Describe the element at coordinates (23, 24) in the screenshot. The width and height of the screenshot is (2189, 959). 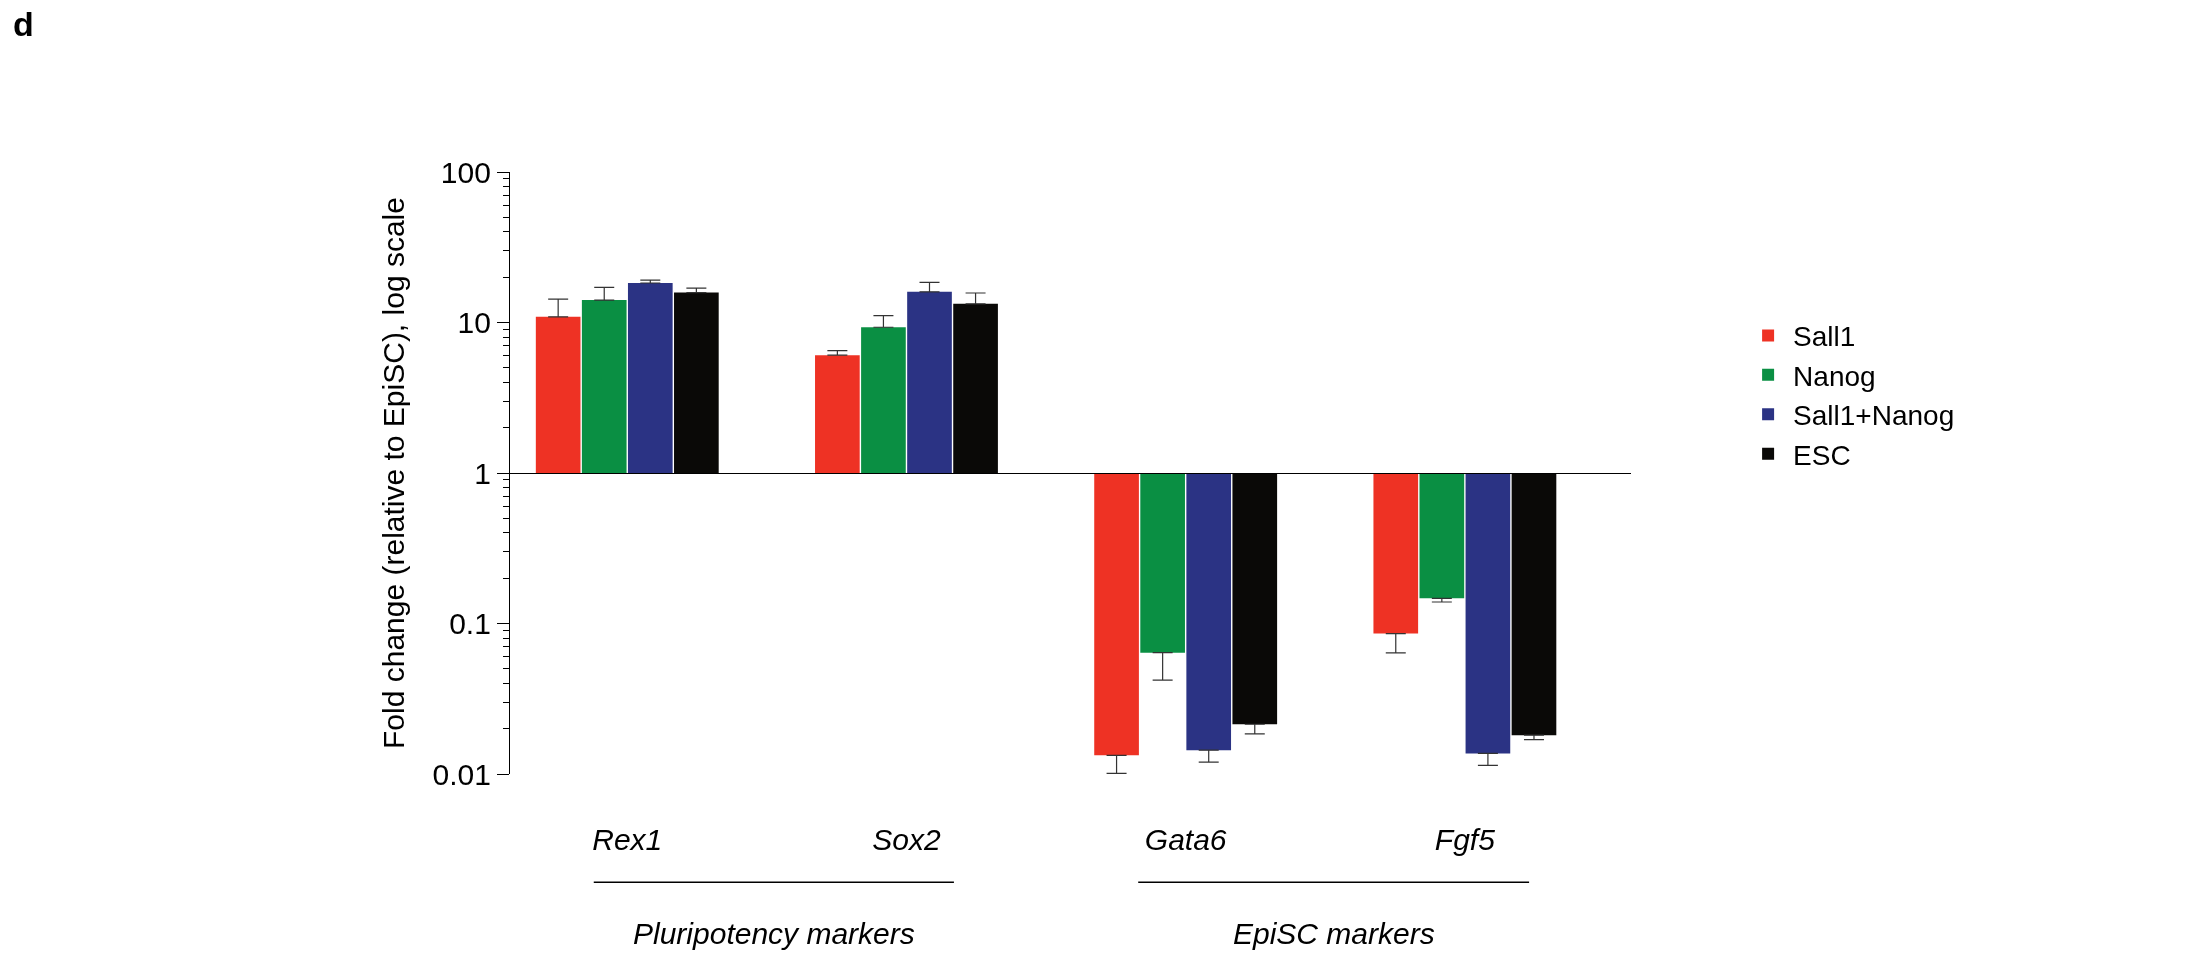
I see `text: d` at that location.